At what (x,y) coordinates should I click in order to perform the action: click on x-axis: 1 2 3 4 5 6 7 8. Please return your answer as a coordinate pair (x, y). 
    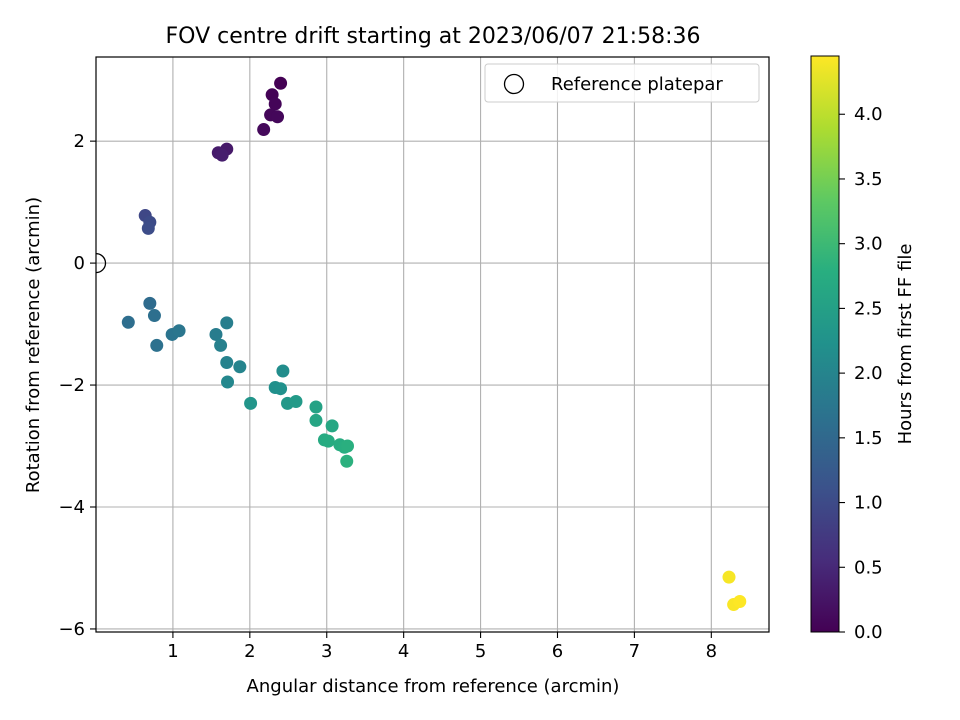
    Looking at the image, I should click on (442, 647).